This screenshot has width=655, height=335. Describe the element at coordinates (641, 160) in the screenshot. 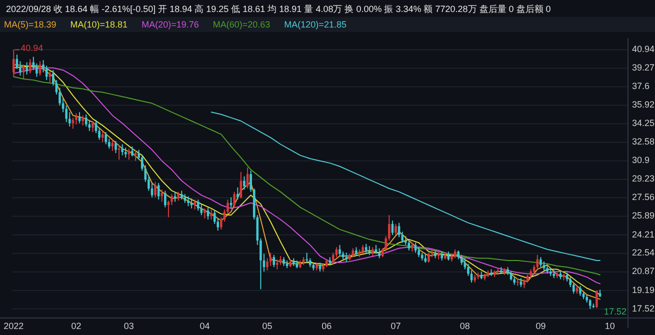

I see `y-tick-label: 30.9` at that location.